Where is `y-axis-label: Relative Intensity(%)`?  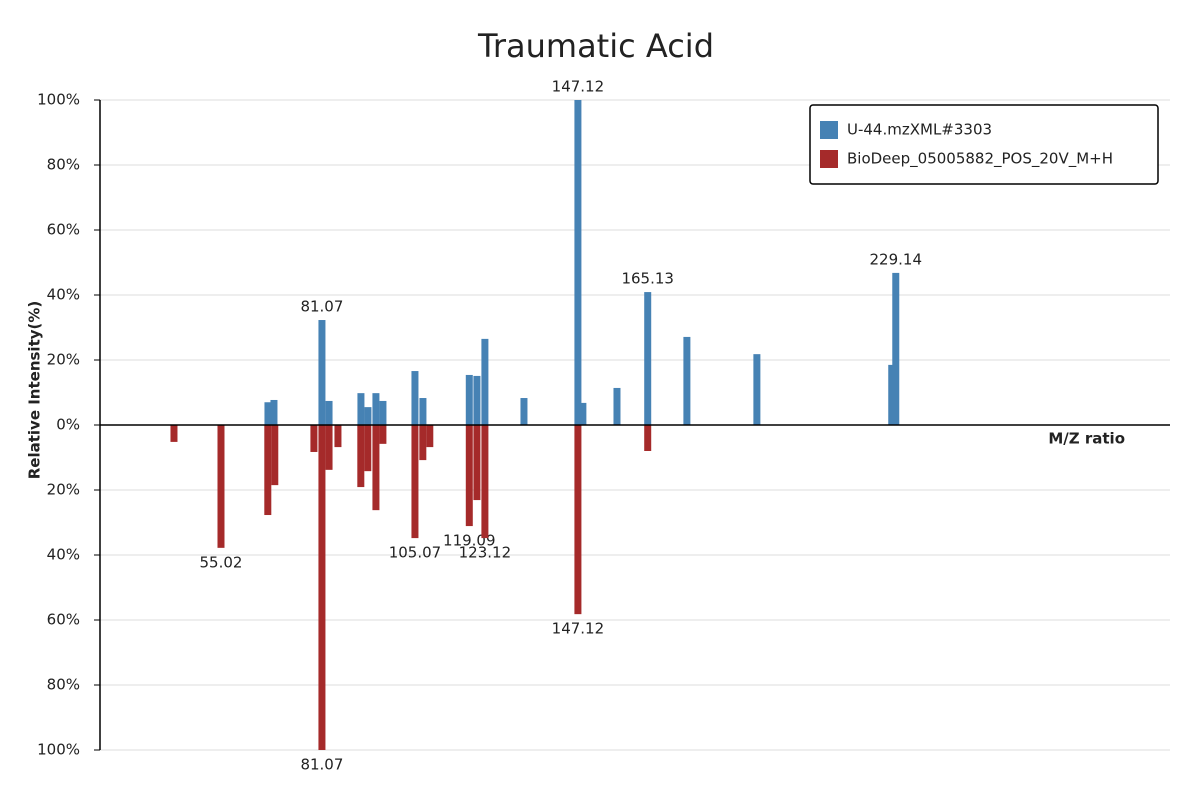 y-axis-label: Relative Intensity(%) is located at coordinates (35, 390).